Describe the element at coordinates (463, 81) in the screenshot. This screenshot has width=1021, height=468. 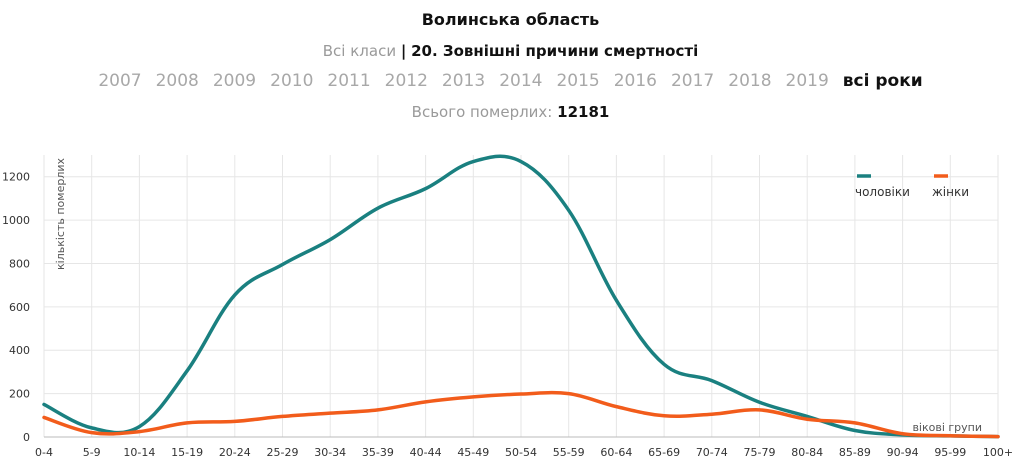
I see `year-option: 2013` at that location.